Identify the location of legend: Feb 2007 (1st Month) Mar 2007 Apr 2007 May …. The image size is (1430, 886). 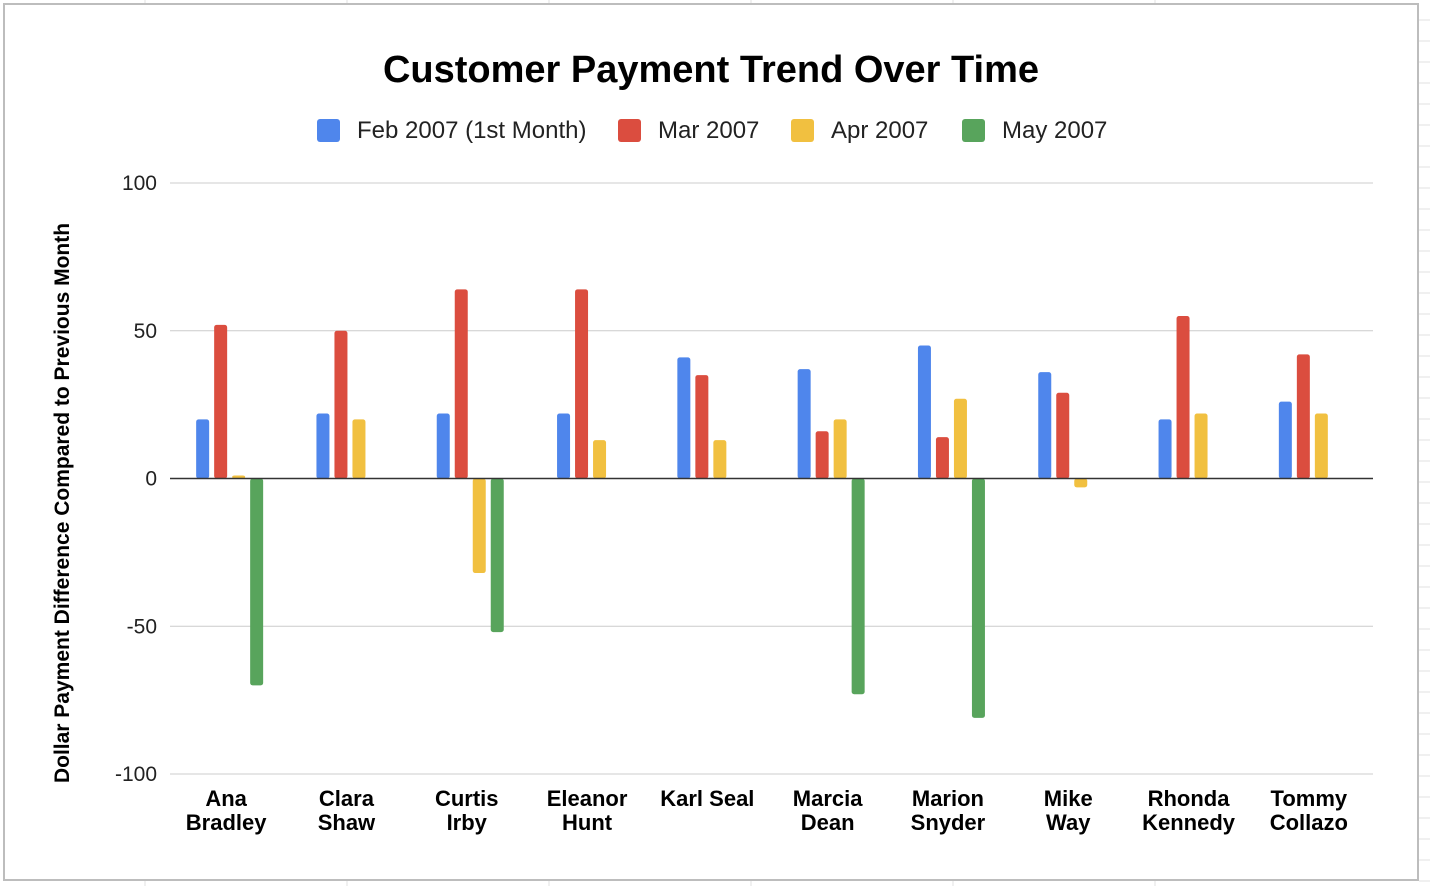
(712, 130).